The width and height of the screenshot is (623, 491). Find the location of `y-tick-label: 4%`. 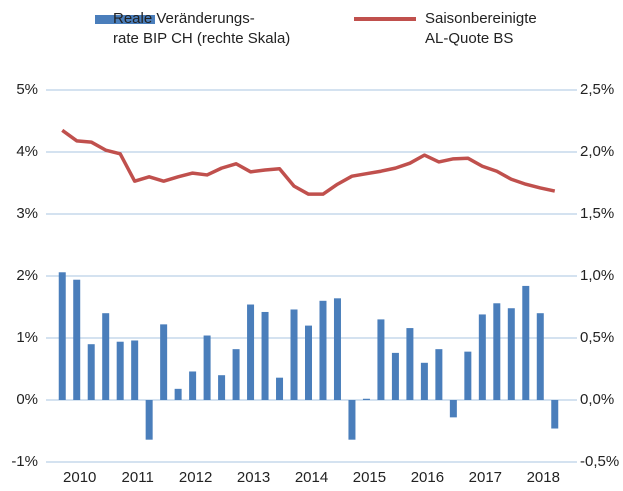

y-tick-label: 4% is located at coordinates (27, 151).